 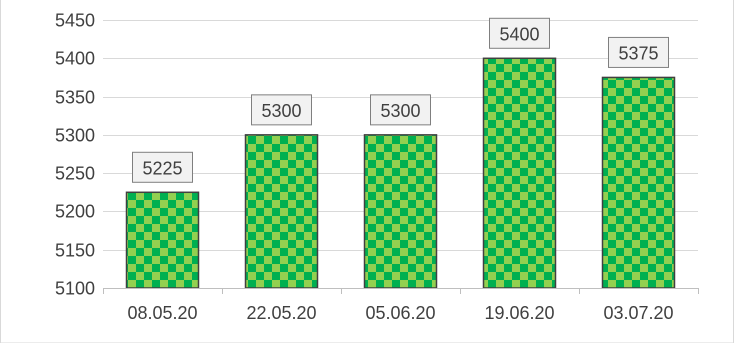 I want to click on data-label: 5225, so click(x=162, y=168).